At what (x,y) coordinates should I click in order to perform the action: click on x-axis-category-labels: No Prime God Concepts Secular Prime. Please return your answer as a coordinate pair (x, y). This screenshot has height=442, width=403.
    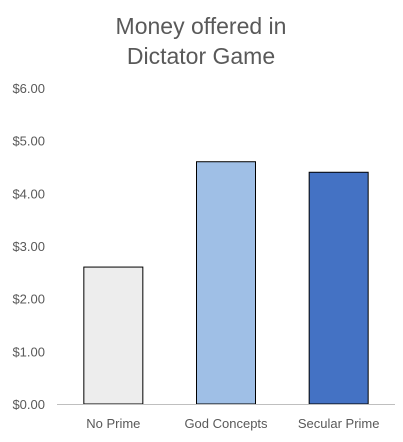
    Looking at the image, I should click on (232, 423).